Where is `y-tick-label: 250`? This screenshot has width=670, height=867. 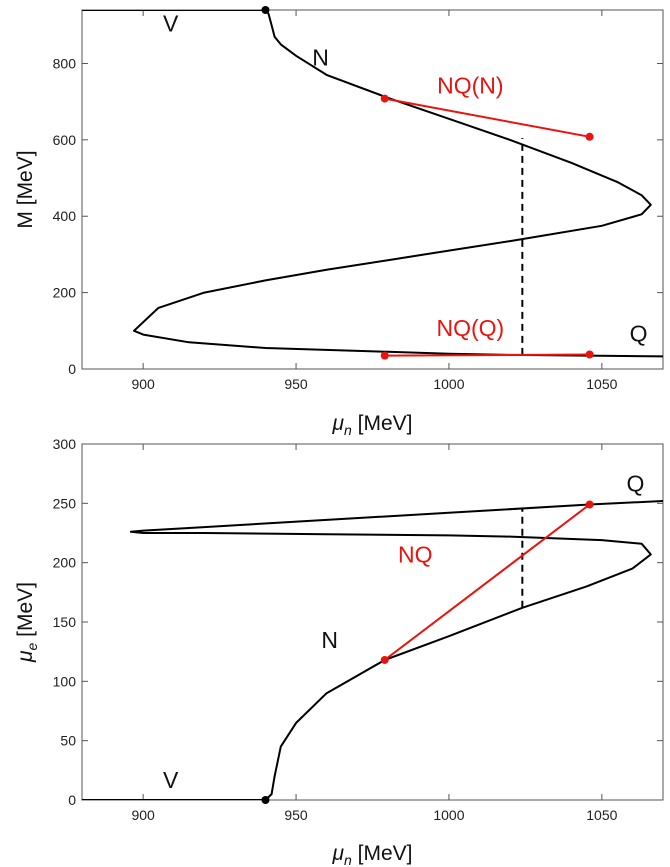
y-tick-label: 250 is located at coordinates (65, 503).